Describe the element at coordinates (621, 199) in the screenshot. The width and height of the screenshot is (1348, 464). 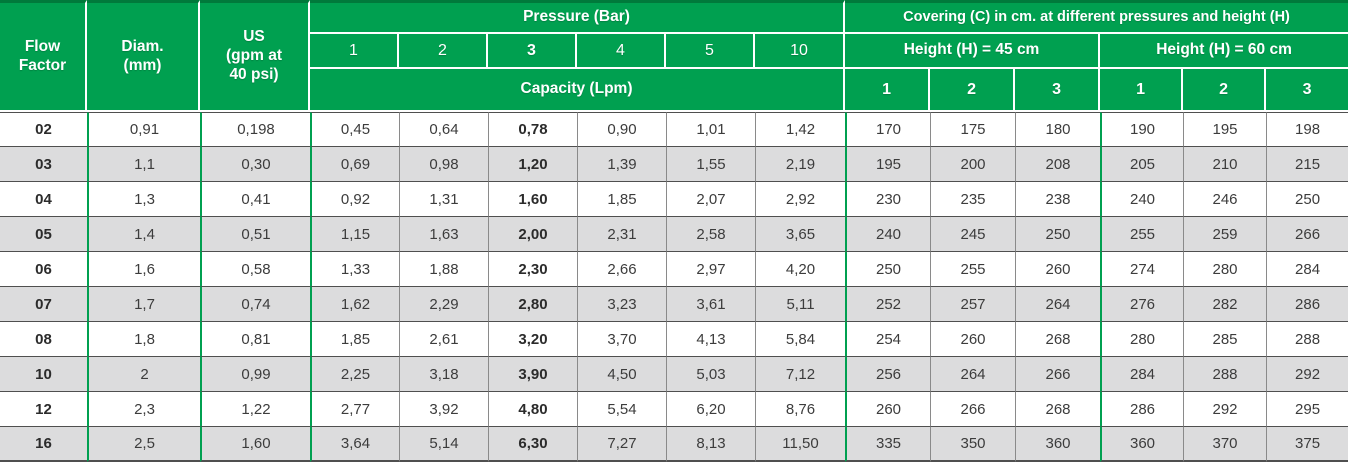
I see `cell-capacity-4bar: 1,85` at that location.